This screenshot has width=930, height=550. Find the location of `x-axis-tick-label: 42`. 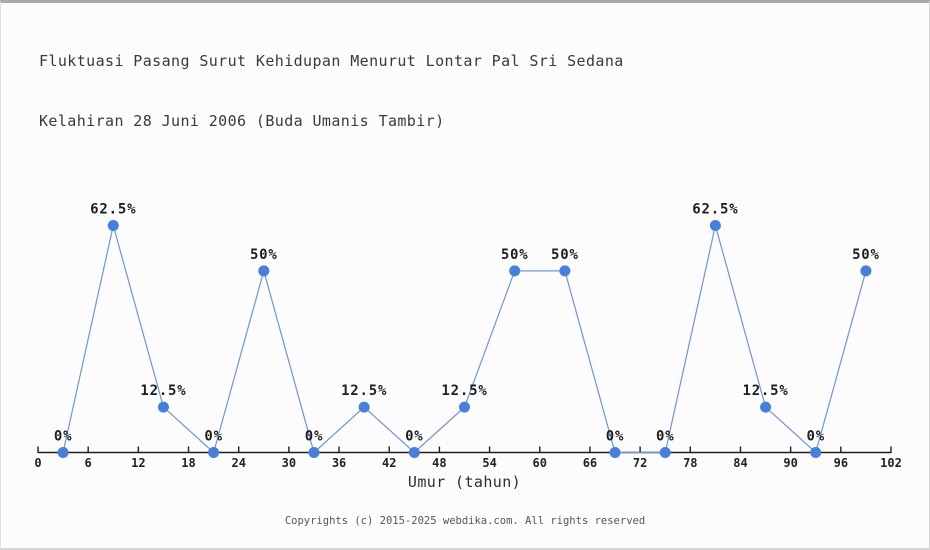

x-axis-tick-label: 42 is located at coordinates (389, 463).